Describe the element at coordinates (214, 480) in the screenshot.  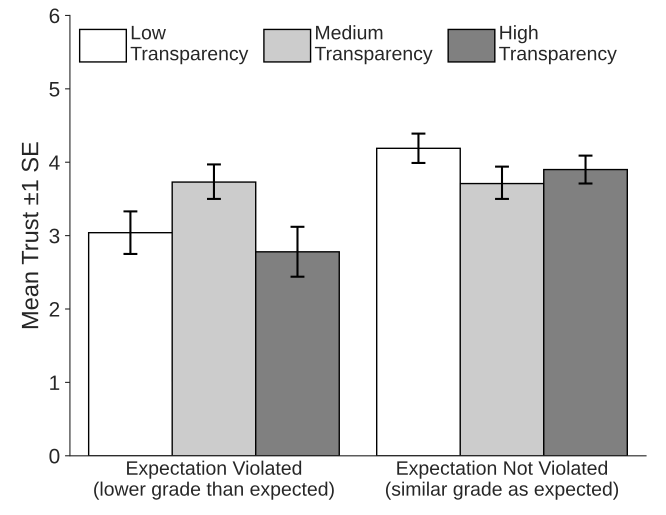
I see `x-tick-label: Expectation Violated (lower grade than expected)` at that location.